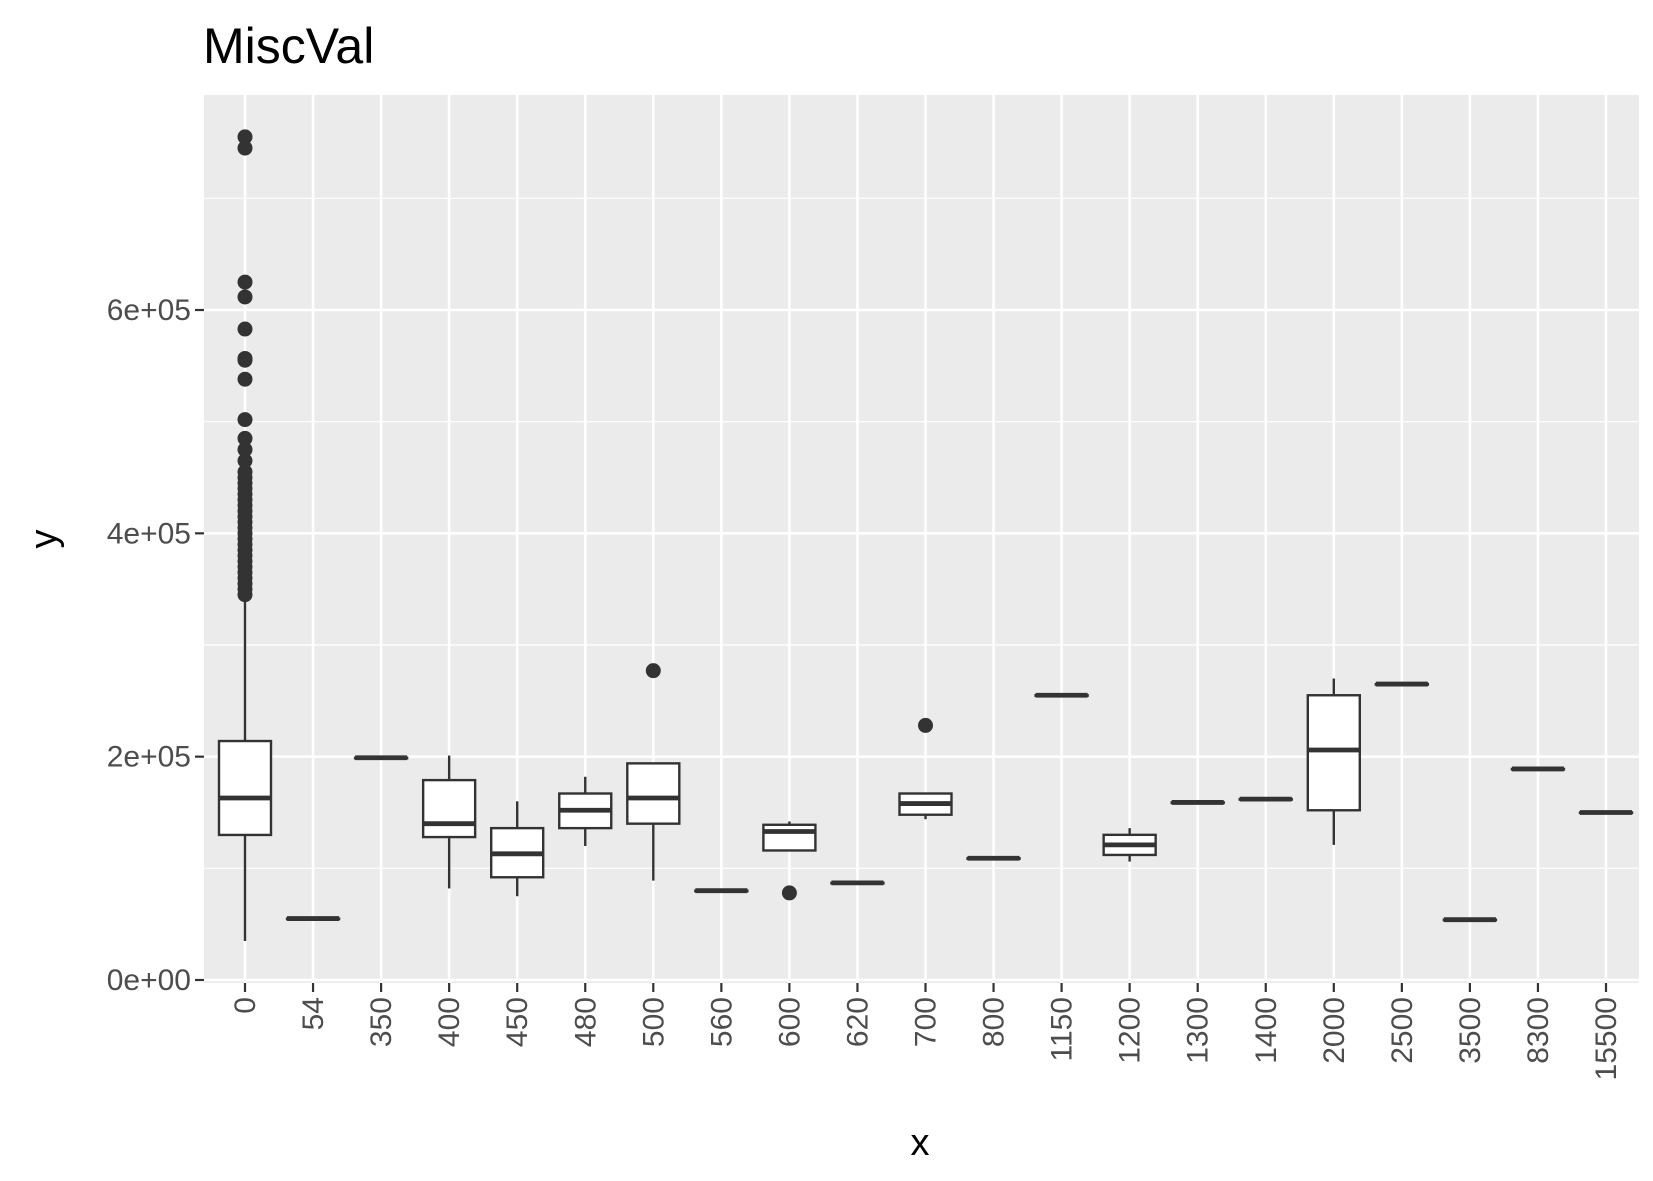 This screenshot has height=1181, width=1653. Describe the element at coordinates (857, 1022) in the screenshot. I see `x-tick-label: 620` at that location.